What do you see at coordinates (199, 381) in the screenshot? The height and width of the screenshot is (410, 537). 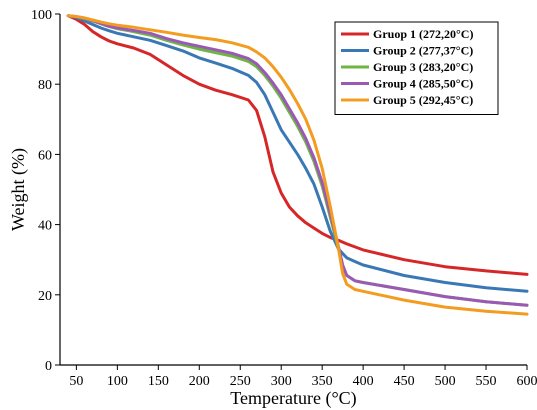 I see `x-tick-label: 200` at bounding box center [199, 381].